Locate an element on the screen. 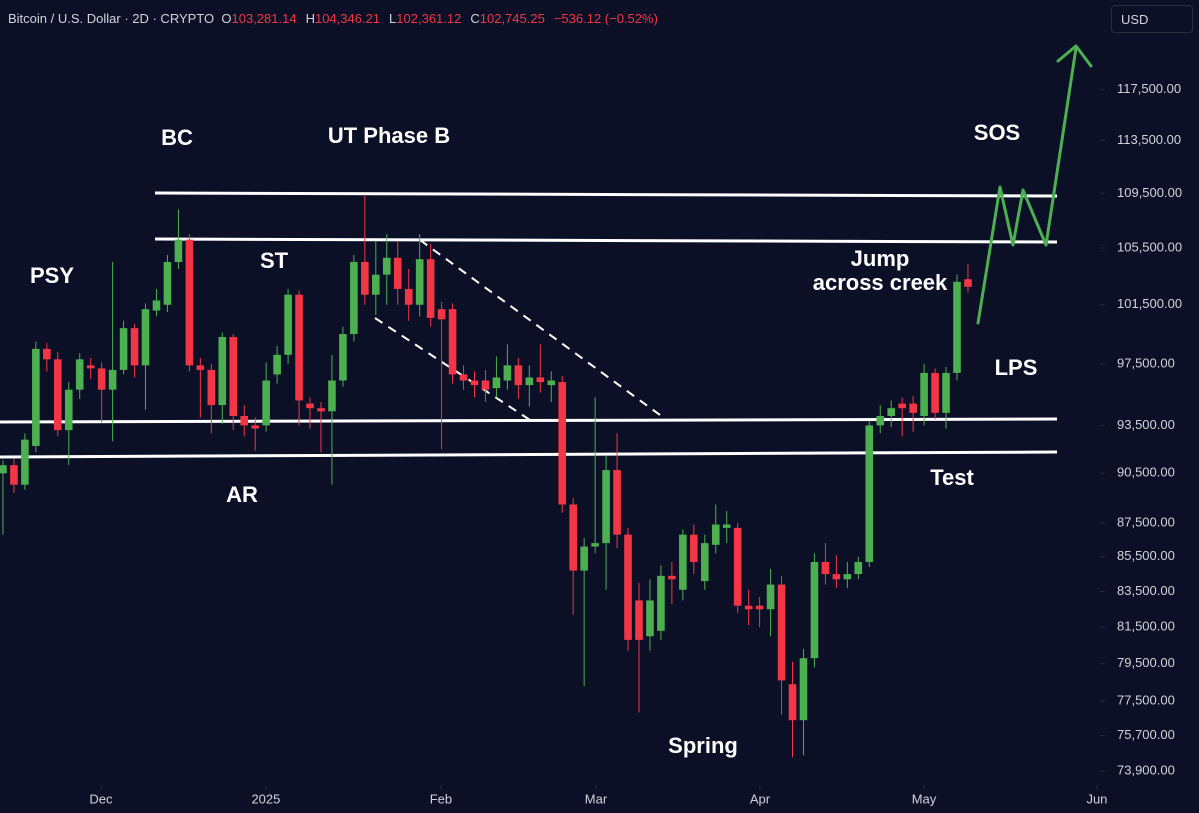  value: 102,745.25 is located at coordinates (512, 18).